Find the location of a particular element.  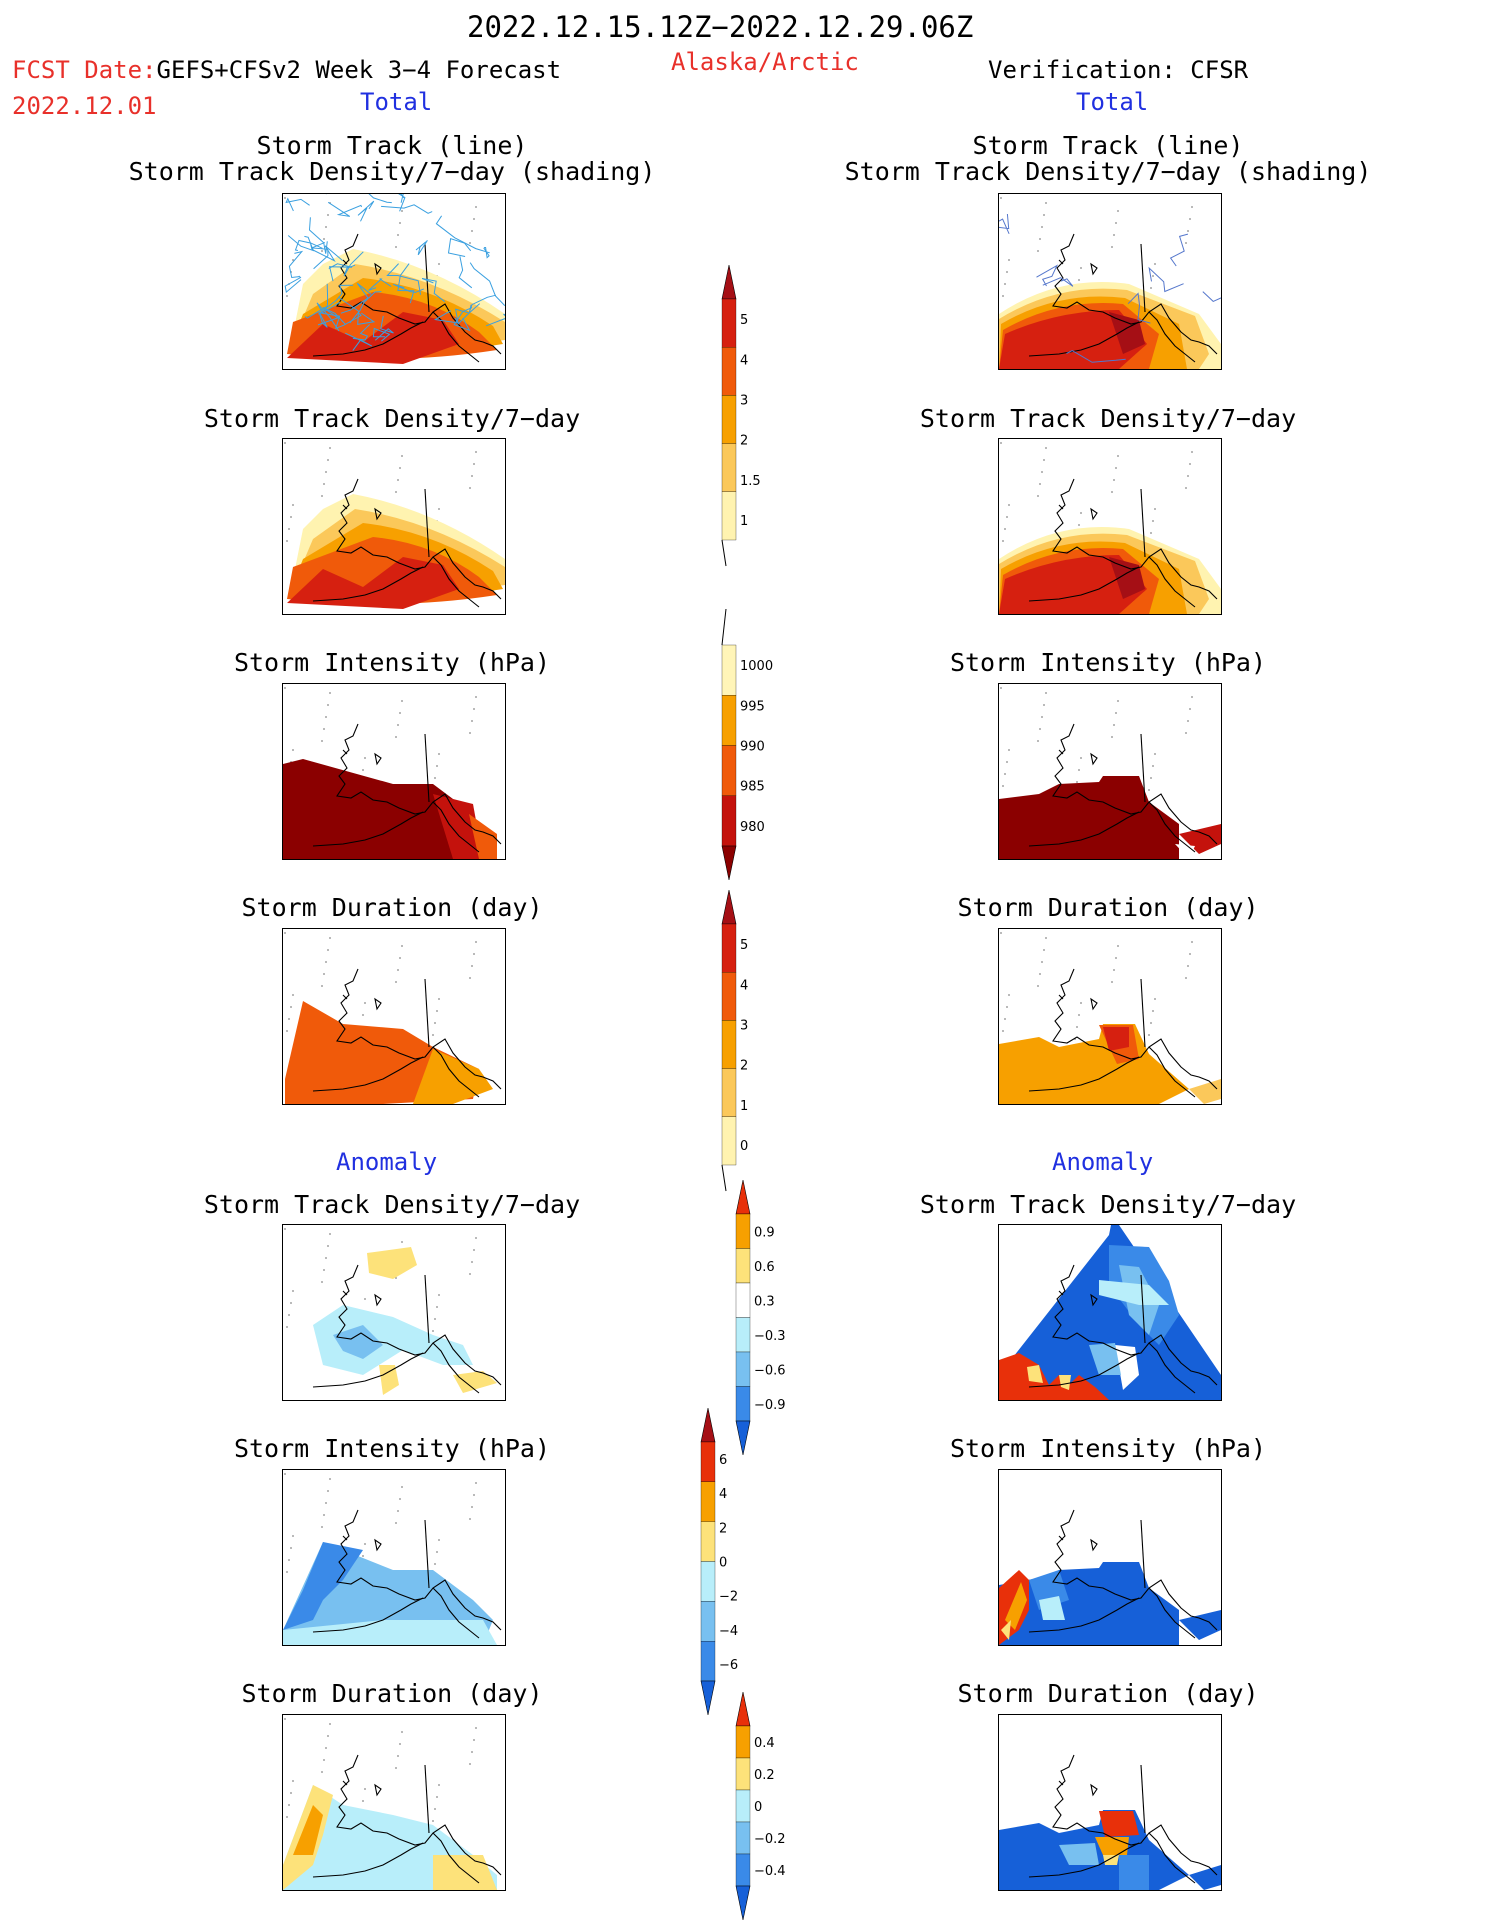

fcst-date: 2022.12.01 is located at coordinates (84, 106).